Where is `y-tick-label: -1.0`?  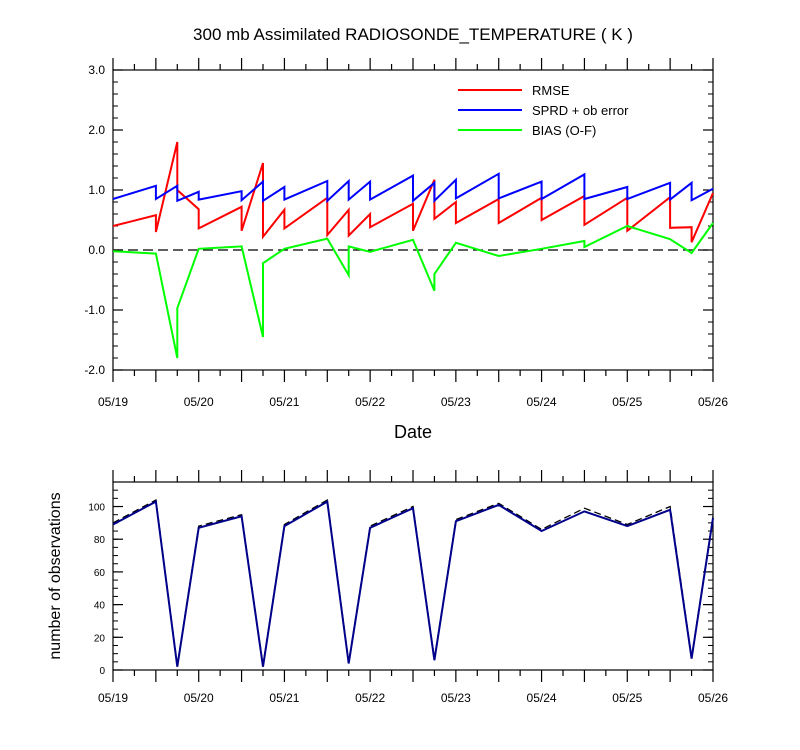 y-tick-label: -1.0 is located at coordinates (94, 310).